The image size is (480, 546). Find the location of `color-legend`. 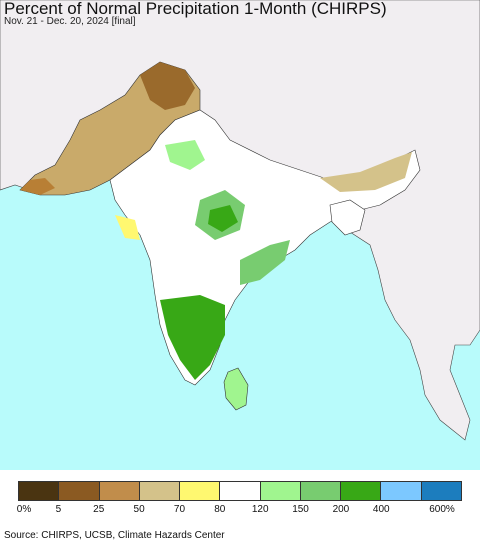

color-legend is located at coordinates (240, 491).